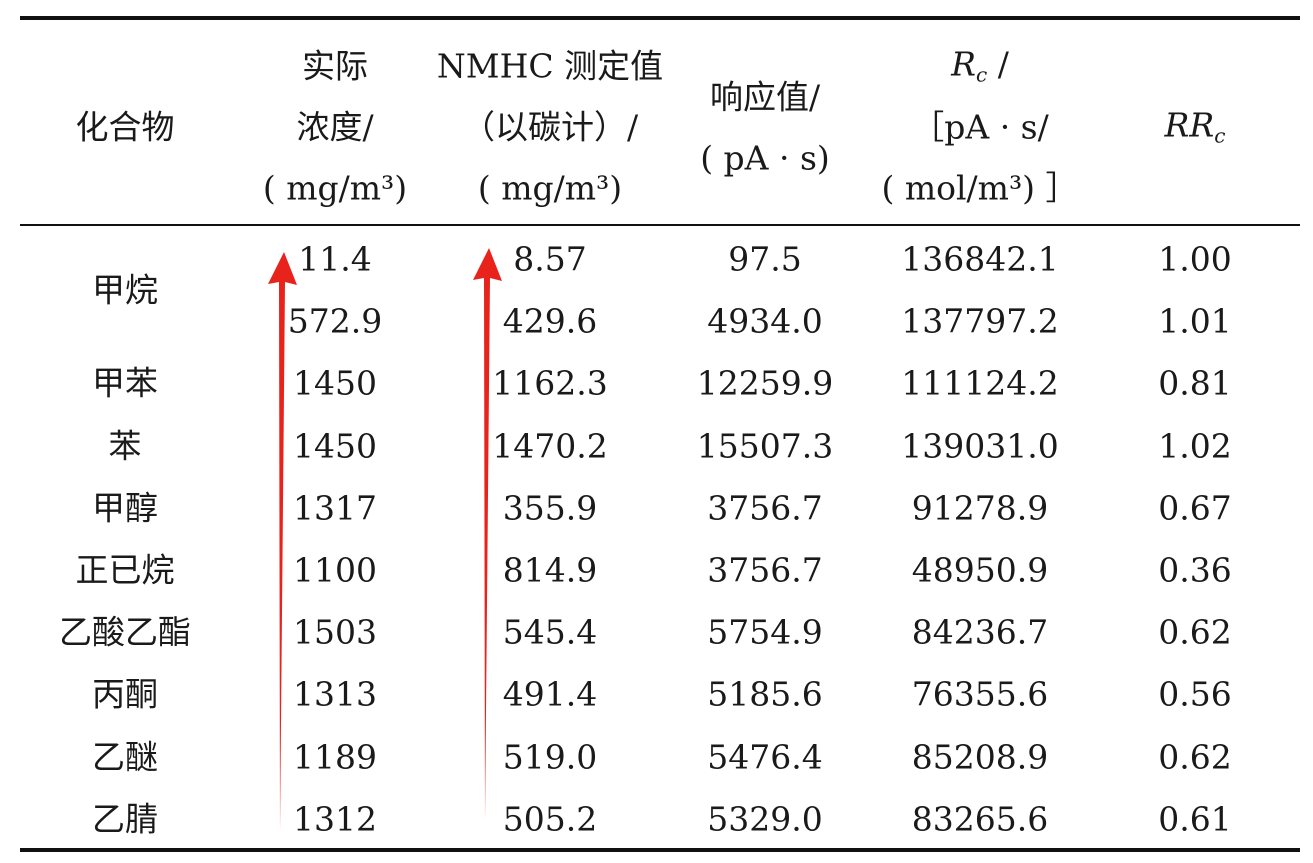  I want to click on cell-value: 136842.1, so click(980, 259).